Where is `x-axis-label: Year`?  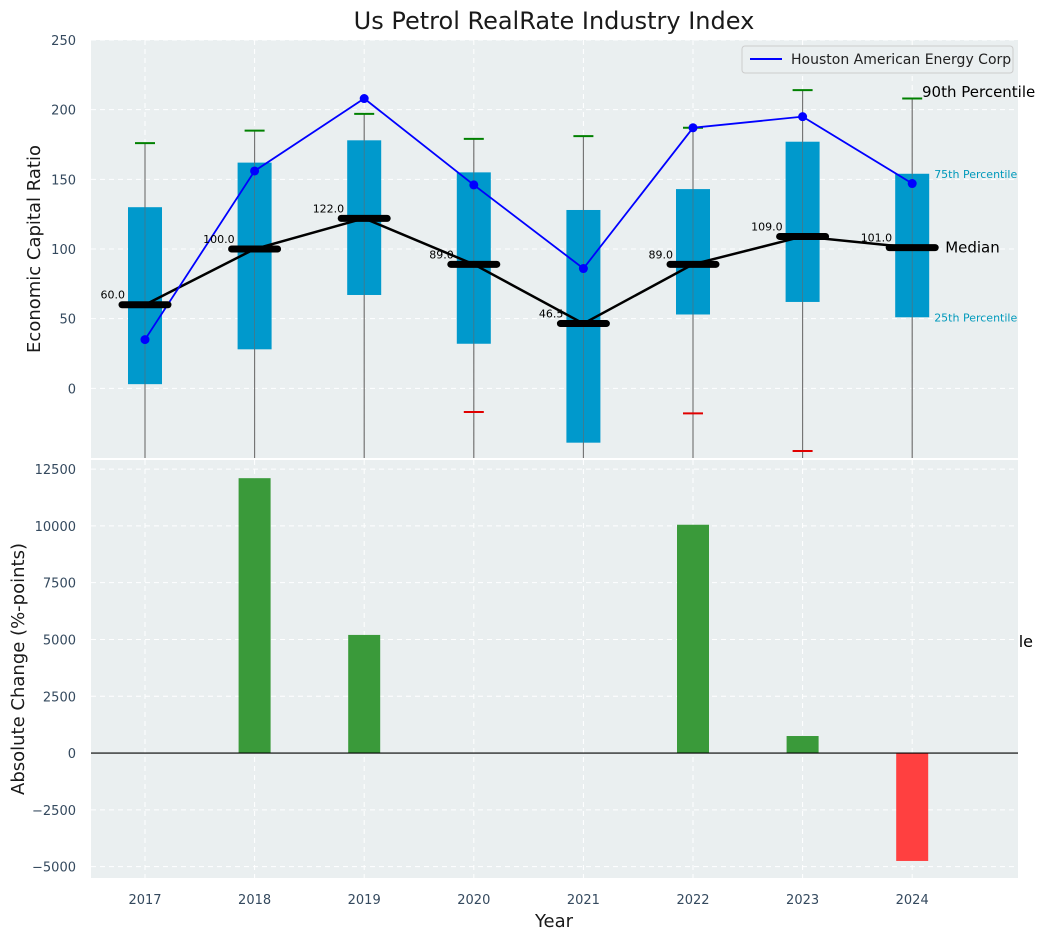
x-axis-label: Year is located at coordinates (554, 921).